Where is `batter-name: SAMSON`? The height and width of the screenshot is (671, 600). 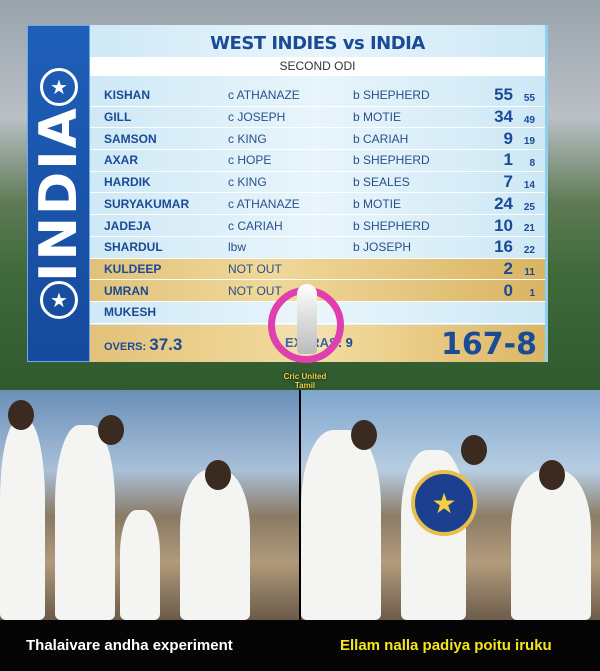 batter-name: SAMSON is located at coordinates (130, 138).